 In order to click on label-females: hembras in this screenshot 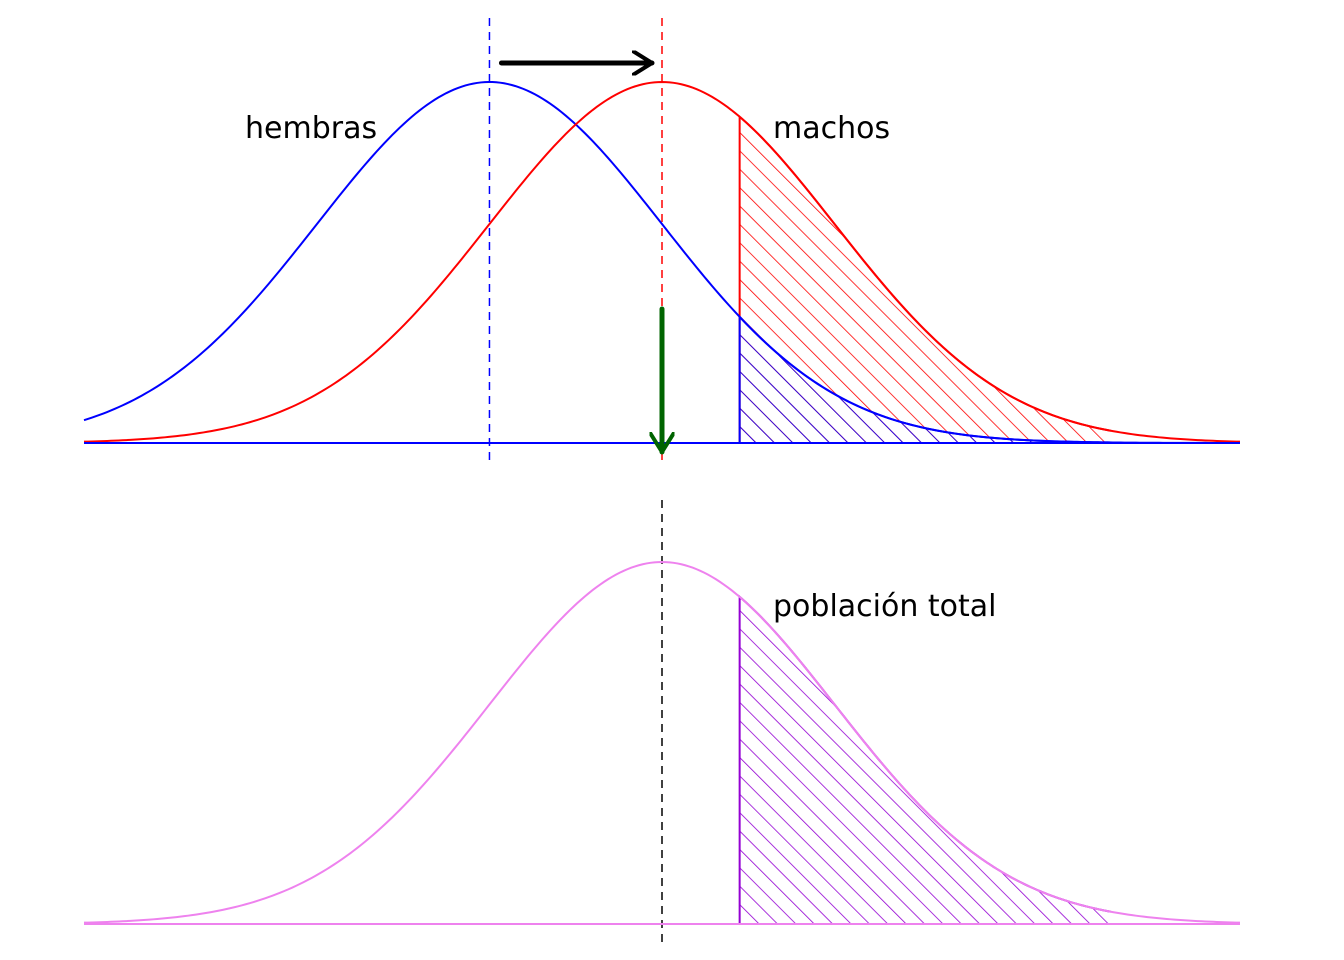, I will do `click(311, 128)`.